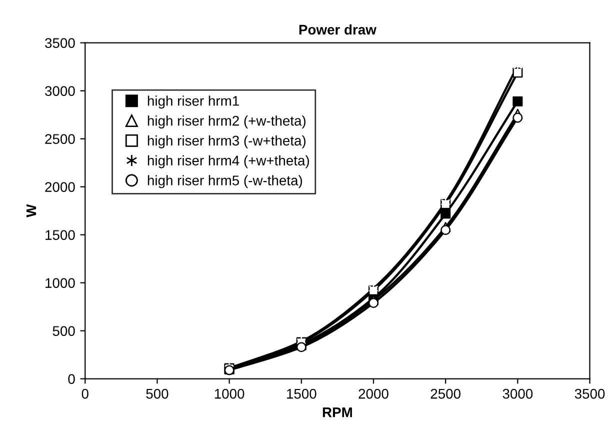  I want to click on y-tick-label: 0, so click(71, 379).